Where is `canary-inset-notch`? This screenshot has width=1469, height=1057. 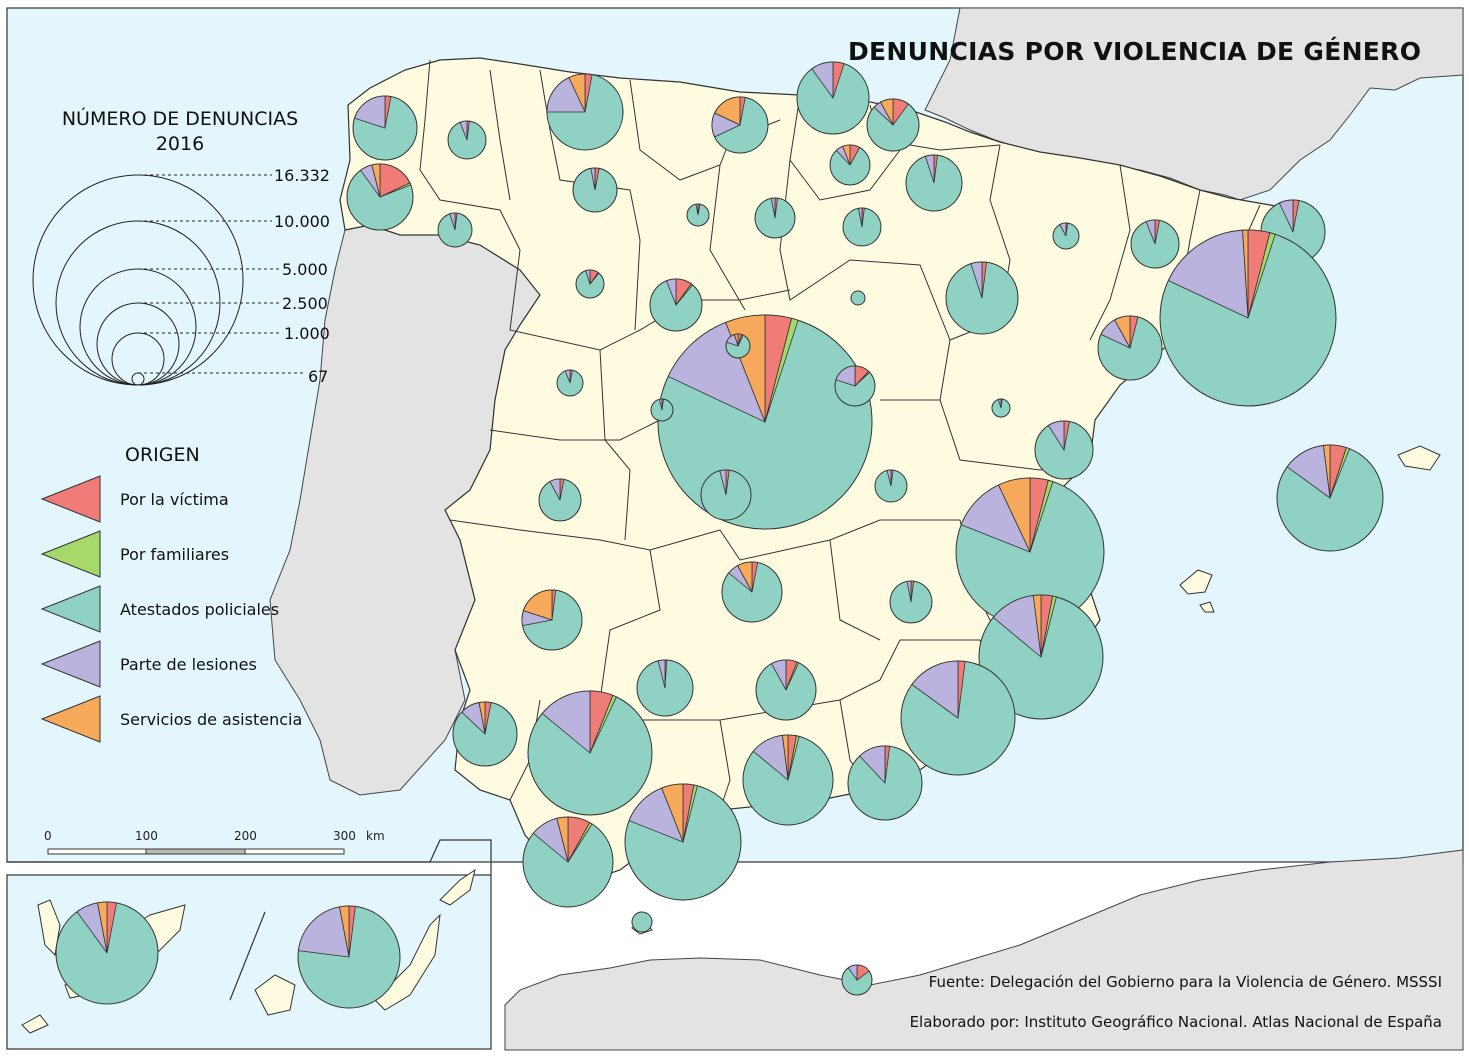
canary-inset-notch is located at coordinates (249, 857).